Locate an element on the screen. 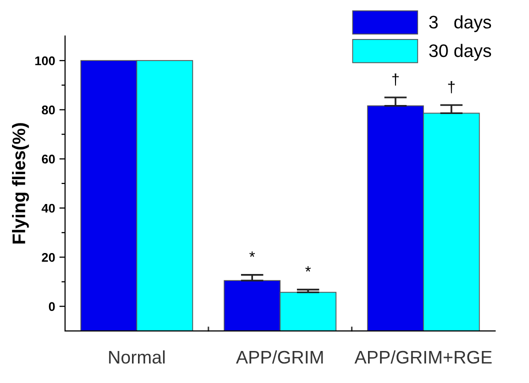  x-tick-label: Normal is located at coordinates (137, 357).